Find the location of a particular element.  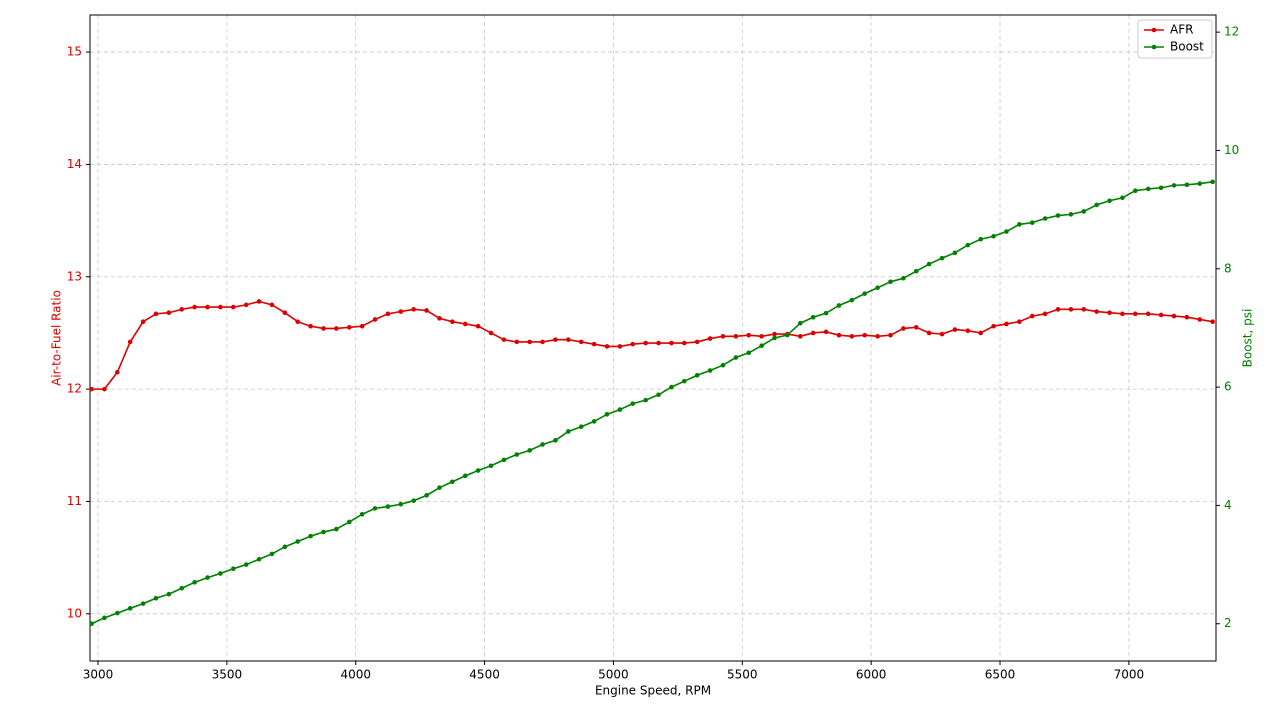

x-tick-label: 6500 is located at coordinates (1000, 675).